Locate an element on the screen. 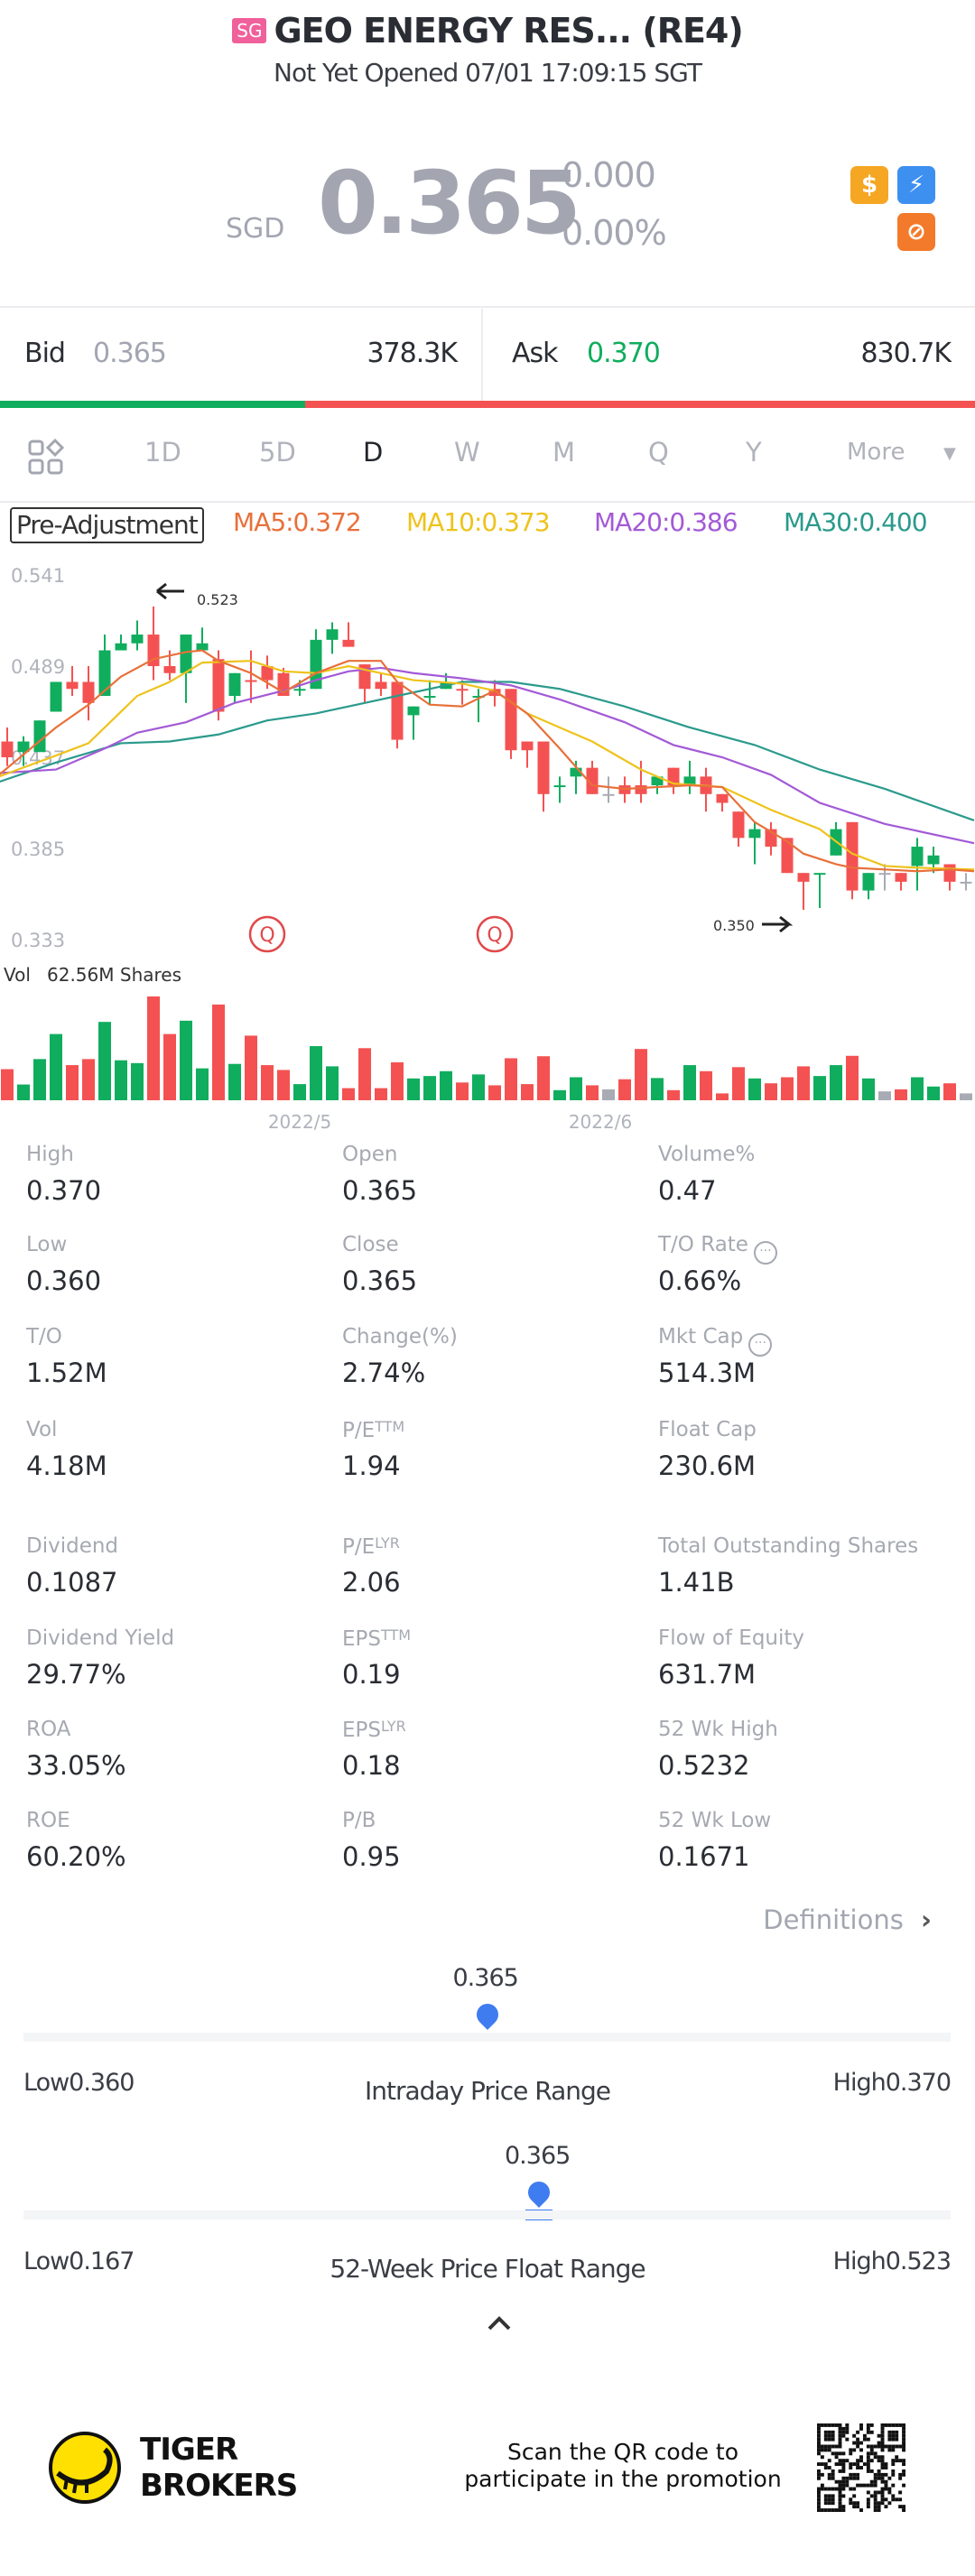 The width and height of the screenshot is (975, 2576). lightning-icon: ⚡ is located at coordinates (916, 185).